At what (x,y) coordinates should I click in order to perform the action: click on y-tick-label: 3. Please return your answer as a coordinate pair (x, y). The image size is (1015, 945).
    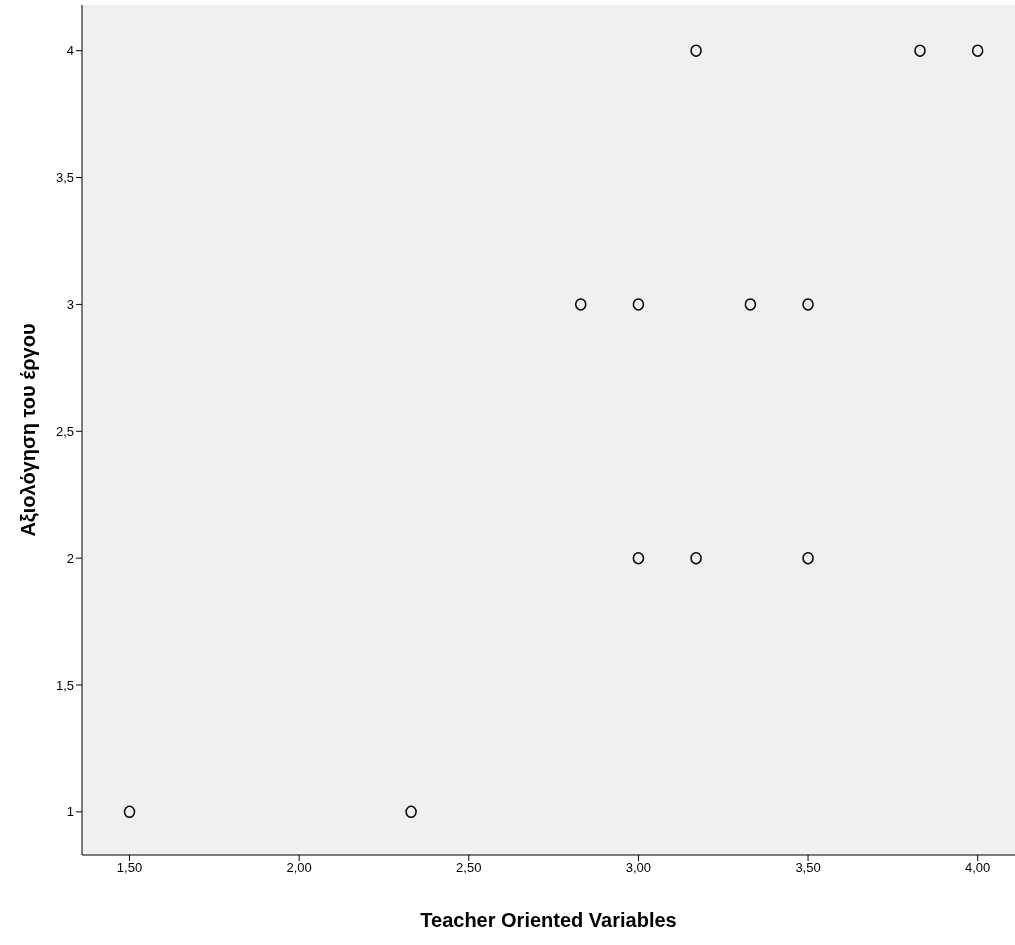
    Looking at the image, I should click on (70, 305).